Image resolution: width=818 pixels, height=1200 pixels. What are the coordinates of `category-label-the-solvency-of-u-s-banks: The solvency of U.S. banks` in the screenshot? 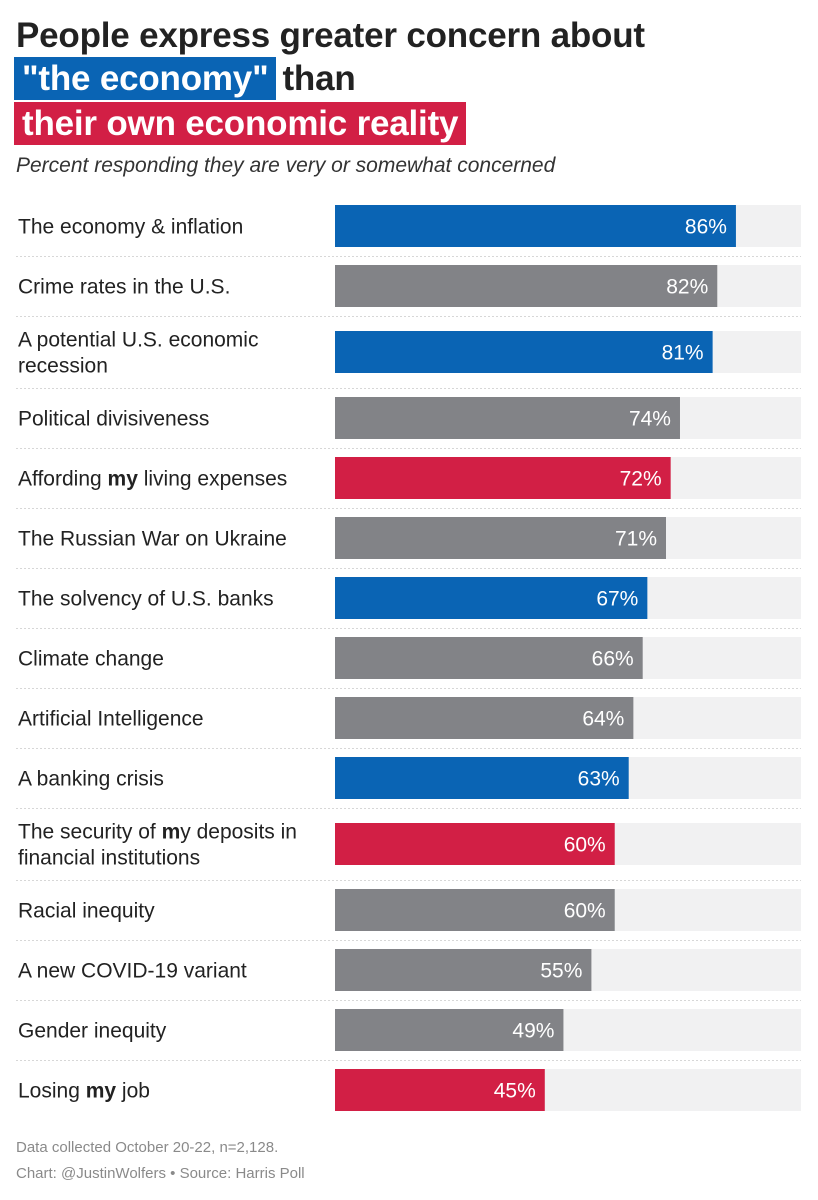 It's located at (146, 599).